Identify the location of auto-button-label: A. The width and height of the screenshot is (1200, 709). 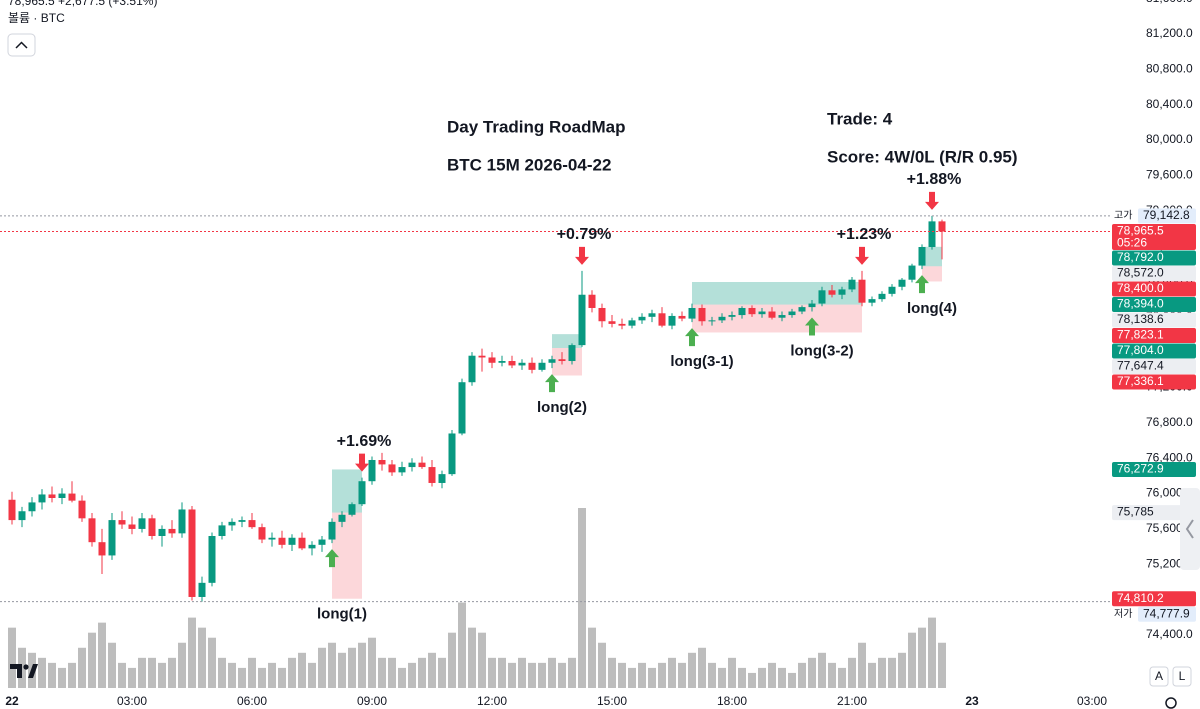
(1159, 676).